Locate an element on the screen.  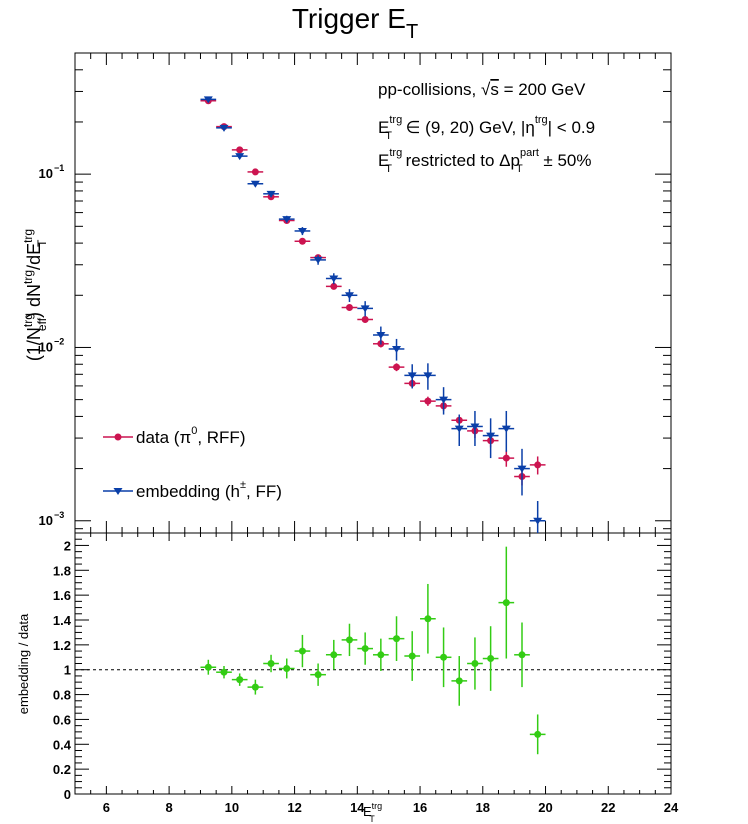
x-tick-label: 18 is located at coordinates (483, 807).